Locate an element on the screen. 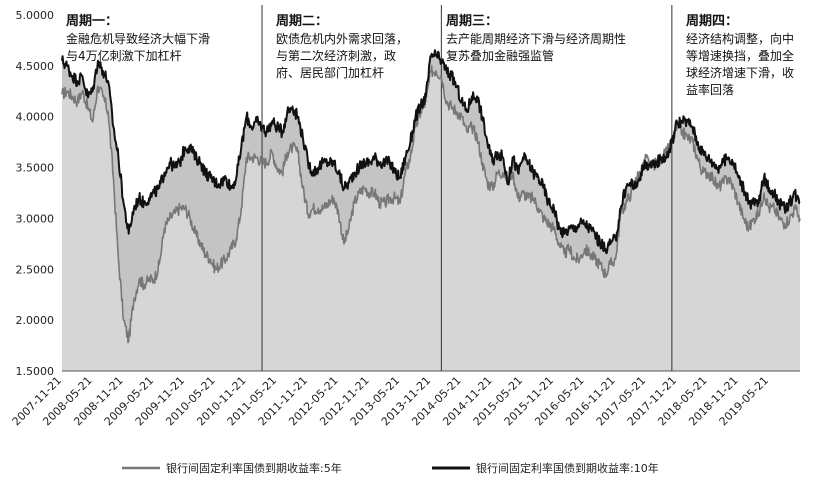 The image size is (823, 483). legend-item-0: 银行间固定利率国债到期收益率:5年 is located at coordinates (232, 468).